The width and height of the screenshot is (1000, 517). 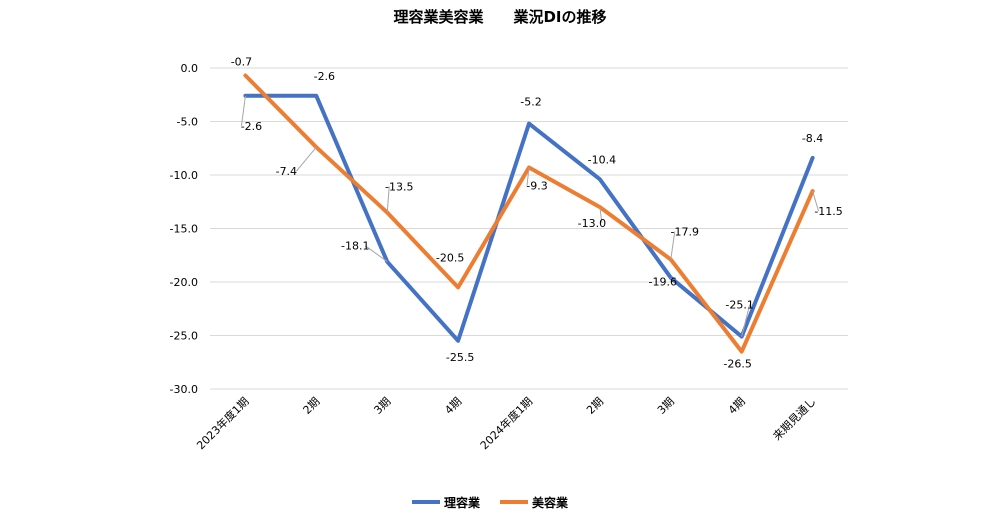 What do you see at coordinates (184, 389) in the screenshot?
I see `y-tick-label: -30.0` at bounding box center [184, 389].